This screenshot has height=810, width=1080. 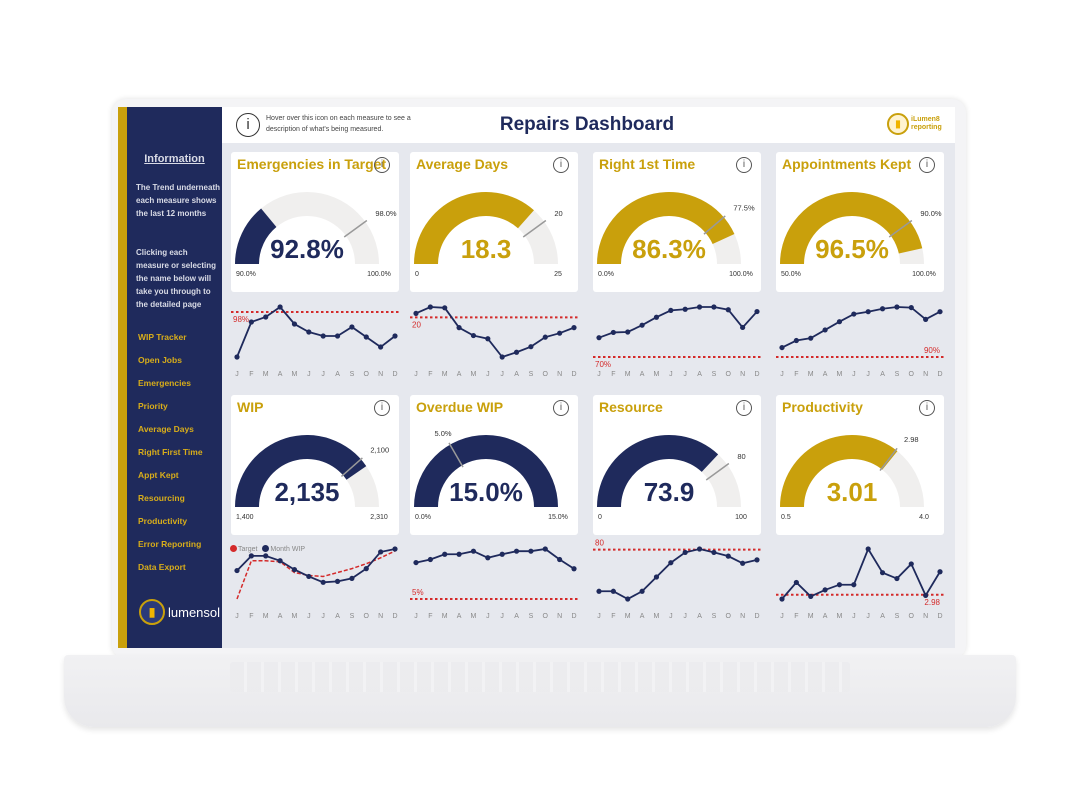 I want to click on sidebar-link-error-reporting: Error Reporting, so click(x=170, y=544).